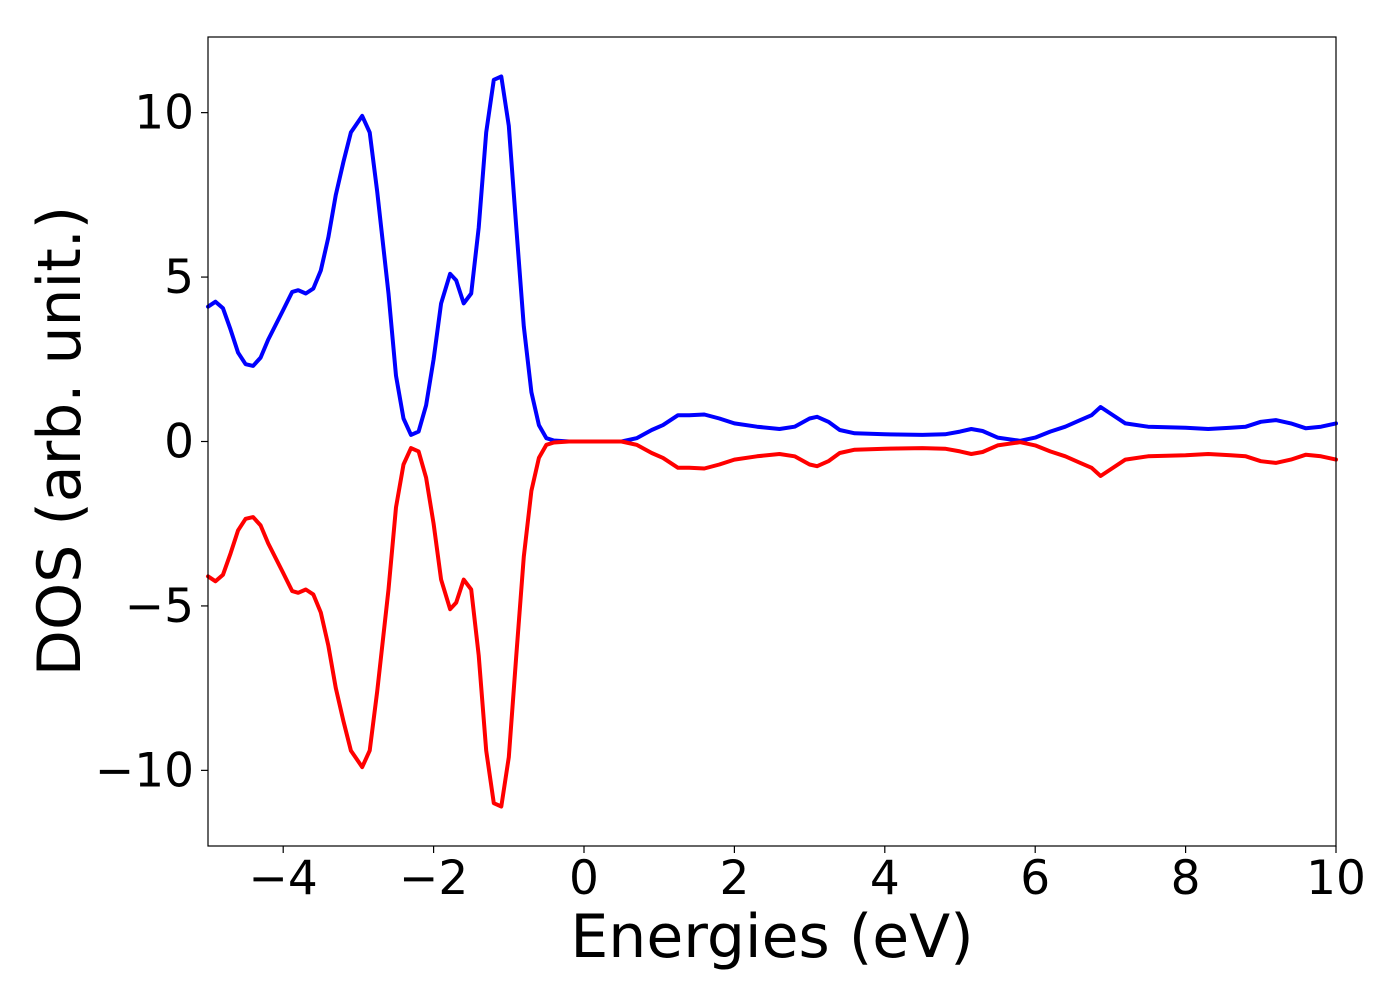 The image size is (1400, 1000). What do you see at coordinates (179, 277) in the screenshot?
I see `y-tick-label: 5` at bounding box center [179, 277].